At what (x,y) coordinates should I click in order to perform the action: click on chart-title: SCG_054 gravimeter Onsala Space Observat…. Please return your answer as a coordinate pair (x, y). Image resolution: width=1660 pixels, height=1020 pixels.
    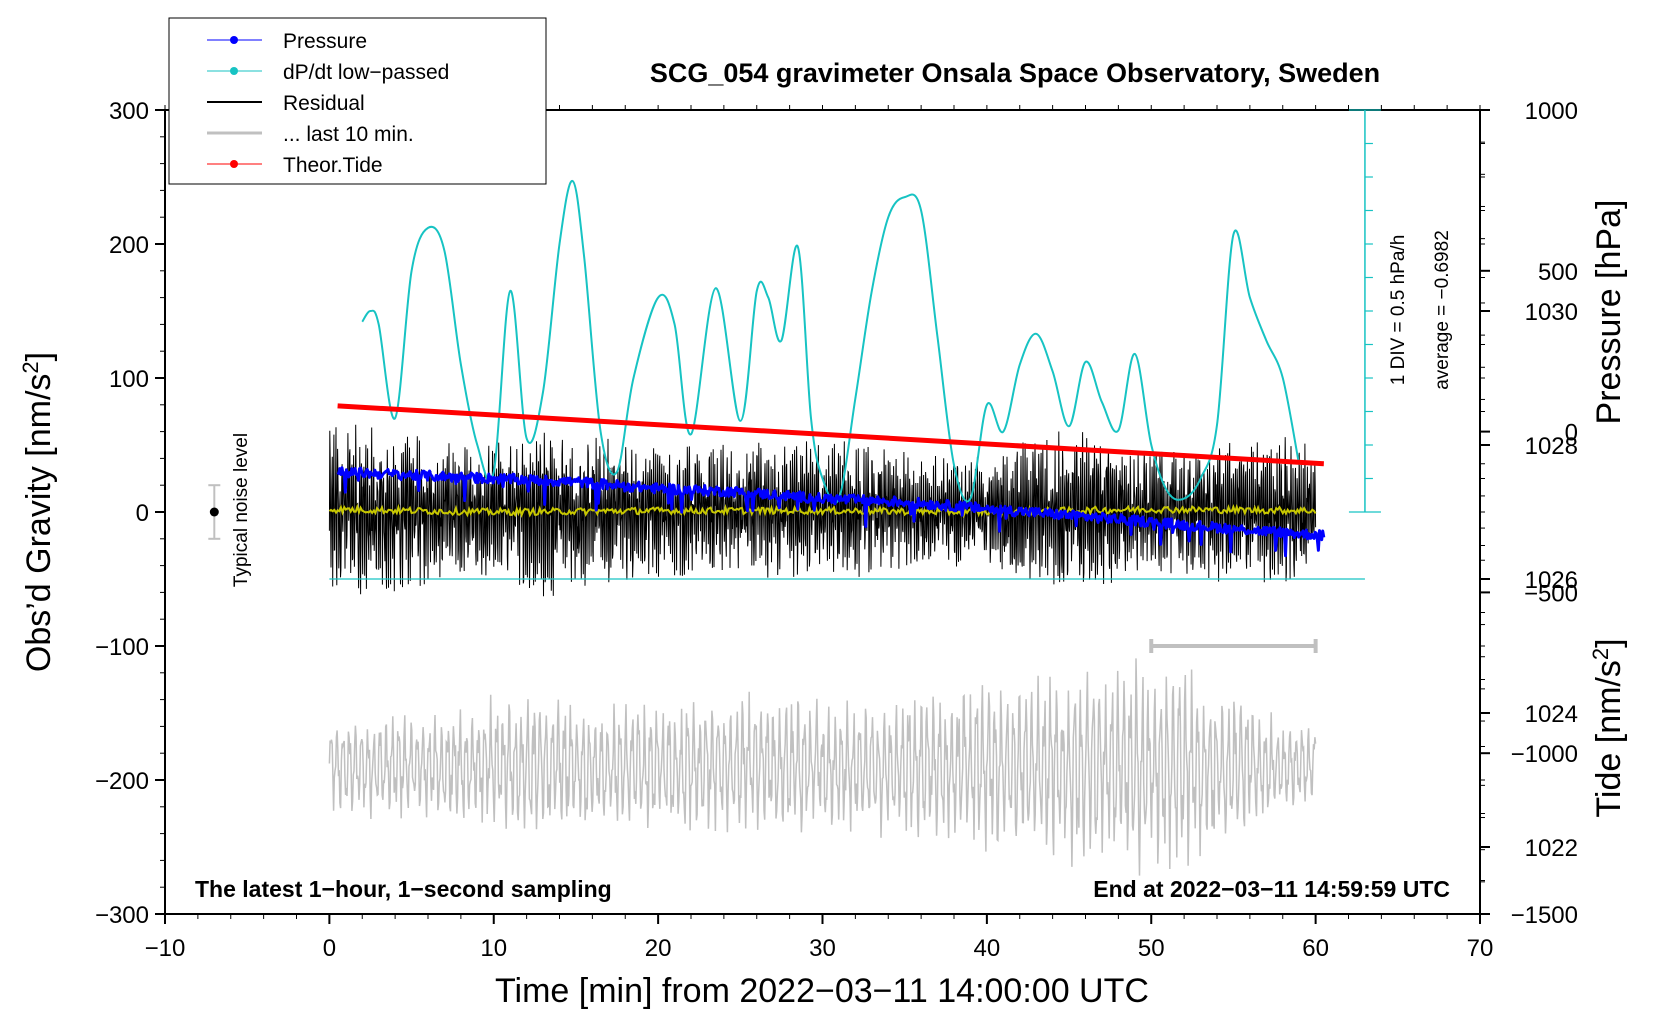
    Looking at the image, I should click on (1015, 73).